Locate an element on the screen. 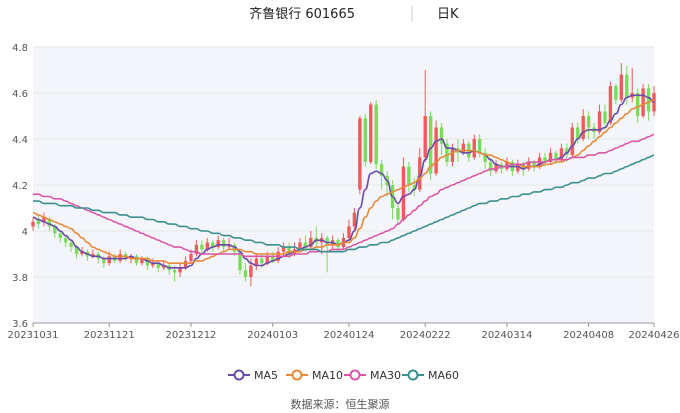 The image size is (680, 413). y-tick-label: 4 is located at coordinates (25, 232).